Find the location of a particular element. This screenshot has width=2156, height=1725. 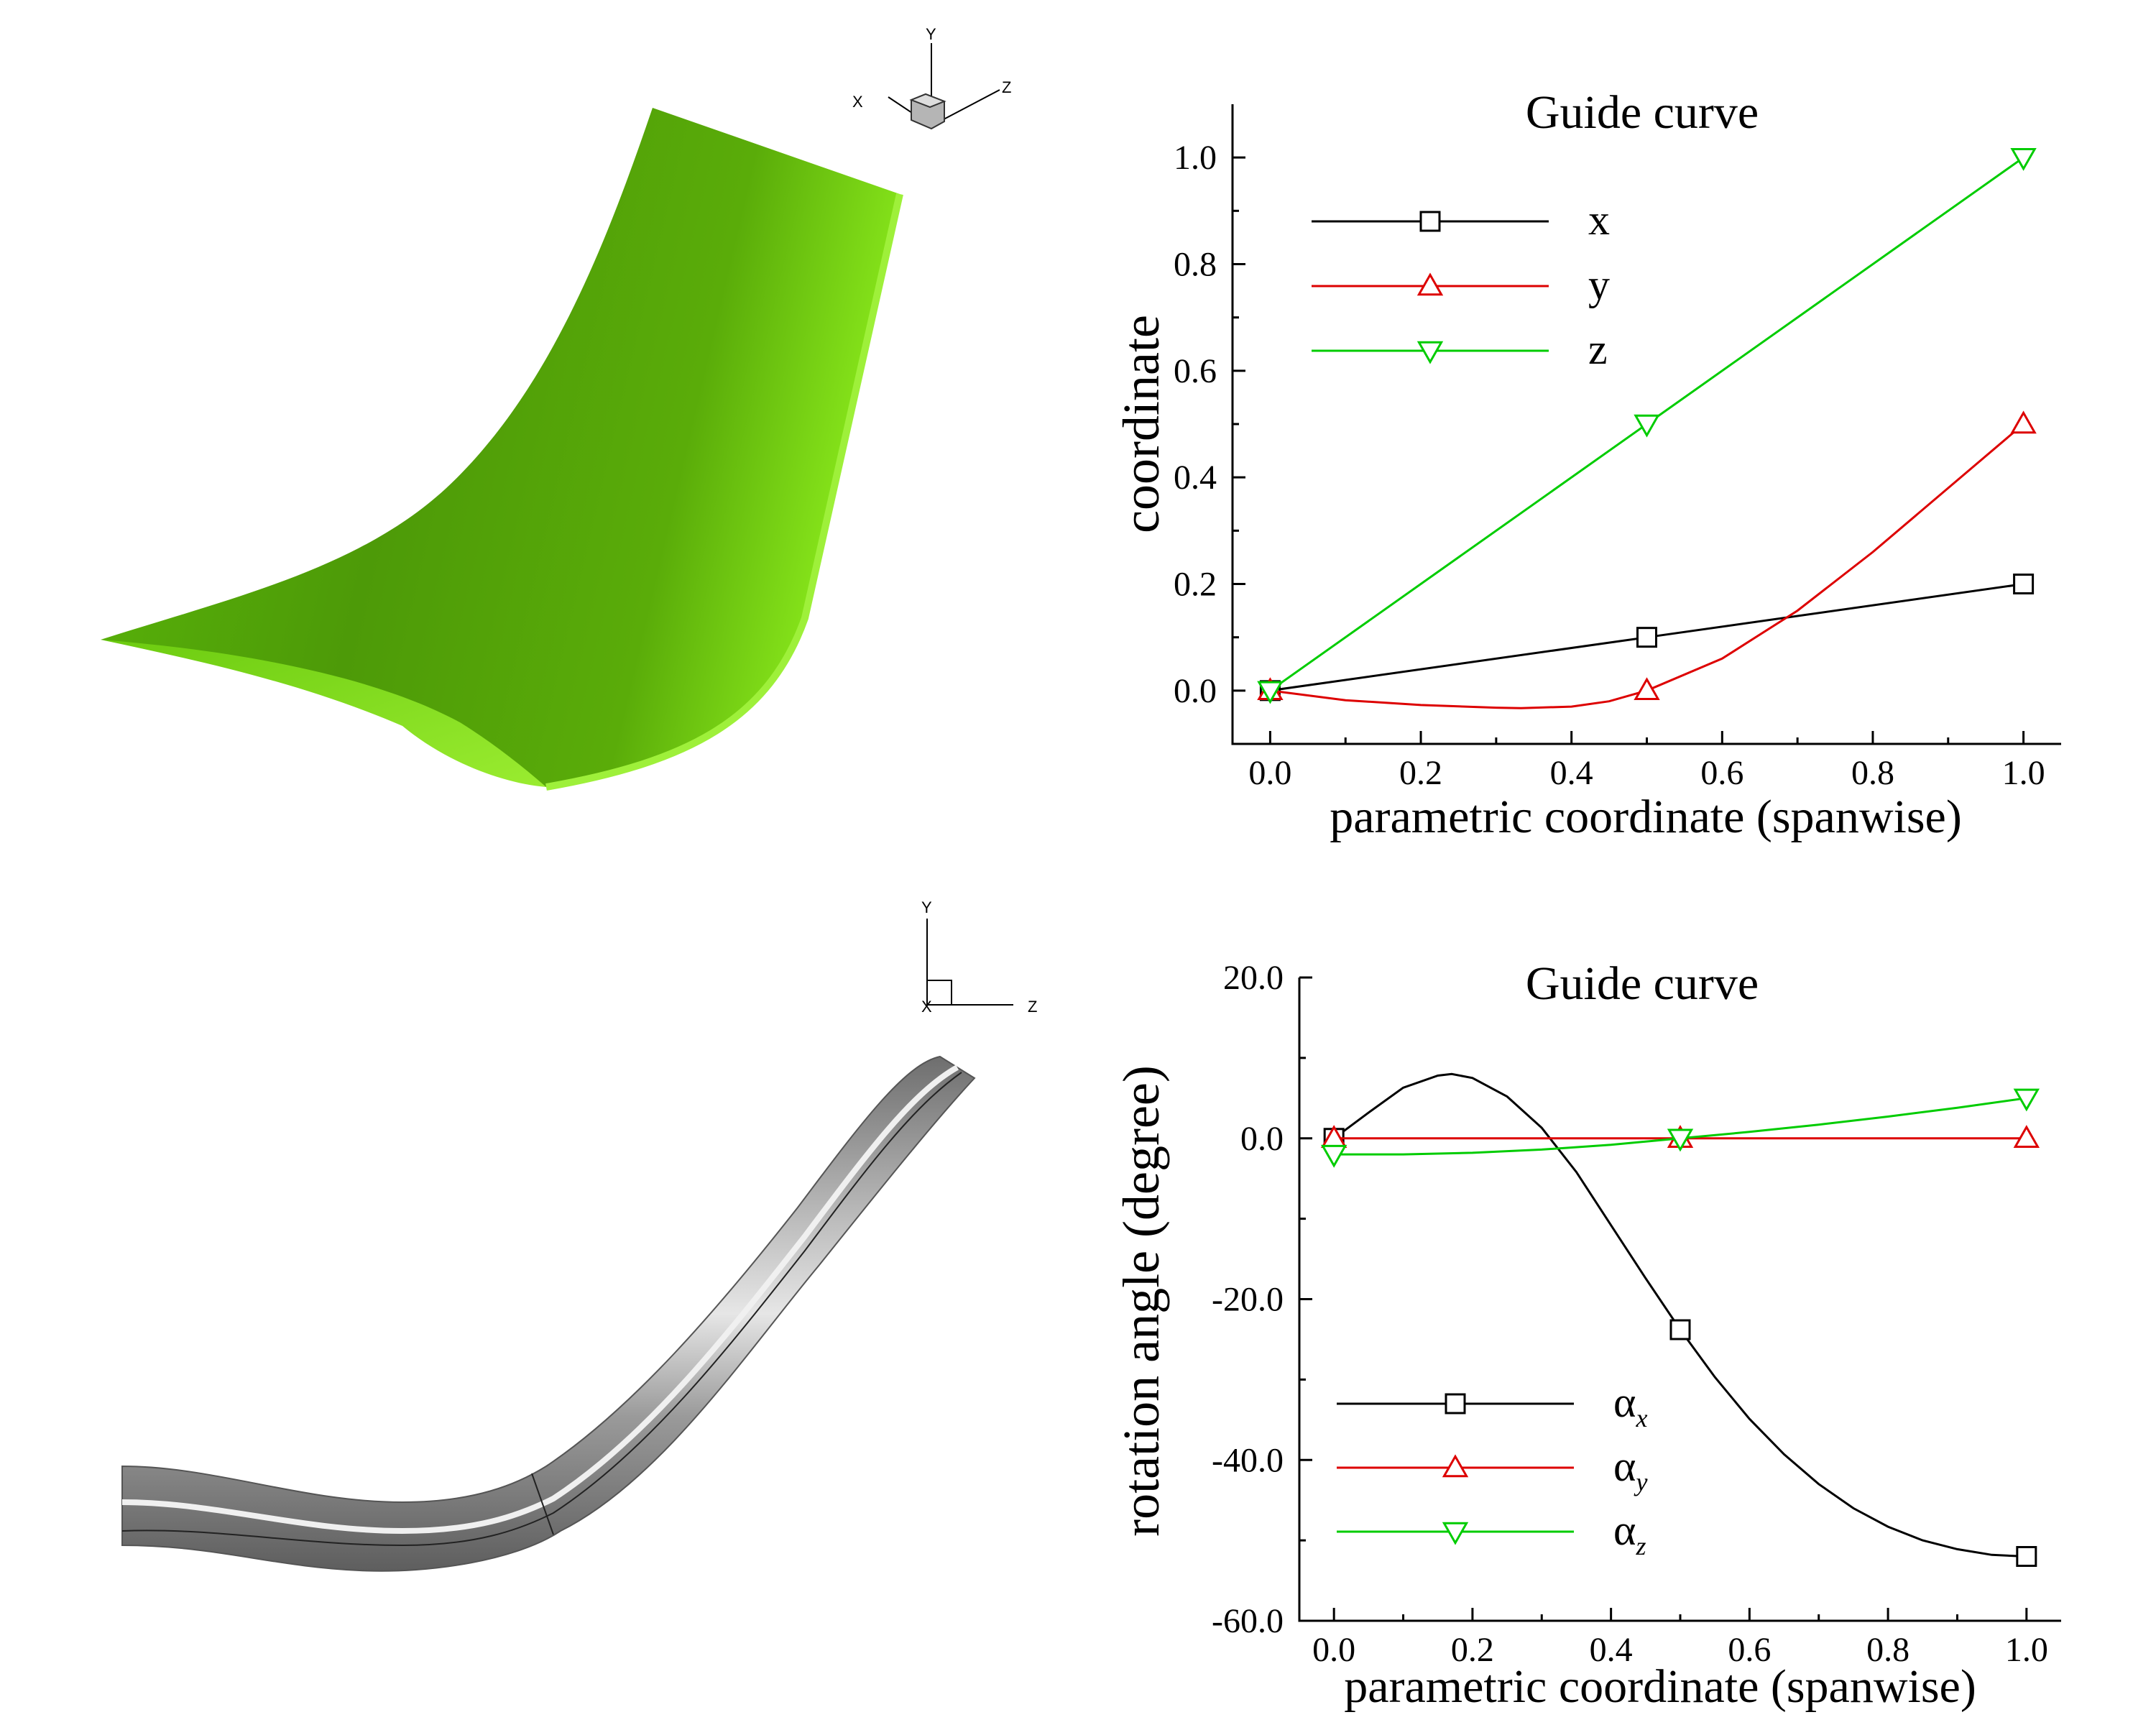

surface-top is located at coordinates (500, 447).